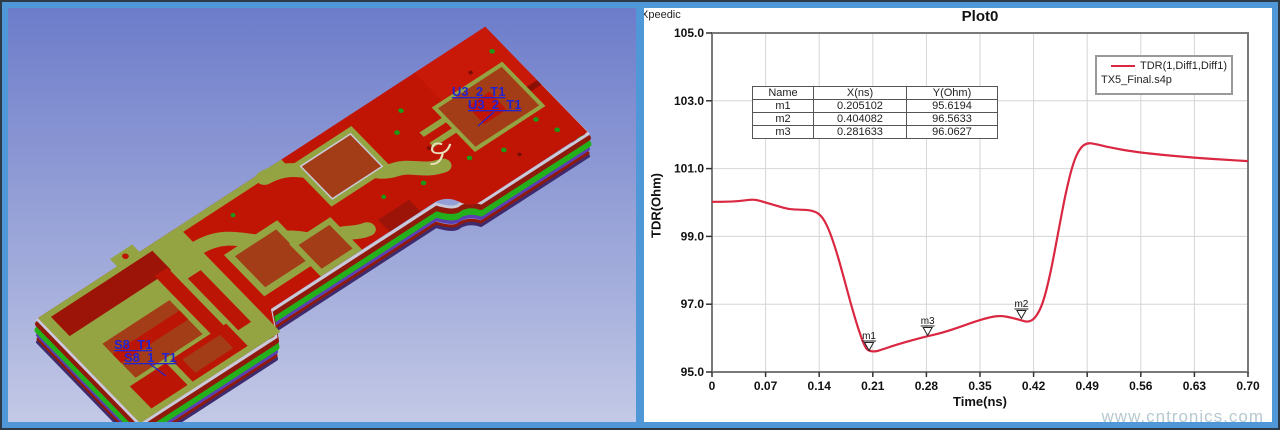 This screenshot has height=430, width=1280. What do you see at coordinates (766, 386) in the screenshot?
I see `x-tick-label: 0.07` at bounding box center [766, 386].